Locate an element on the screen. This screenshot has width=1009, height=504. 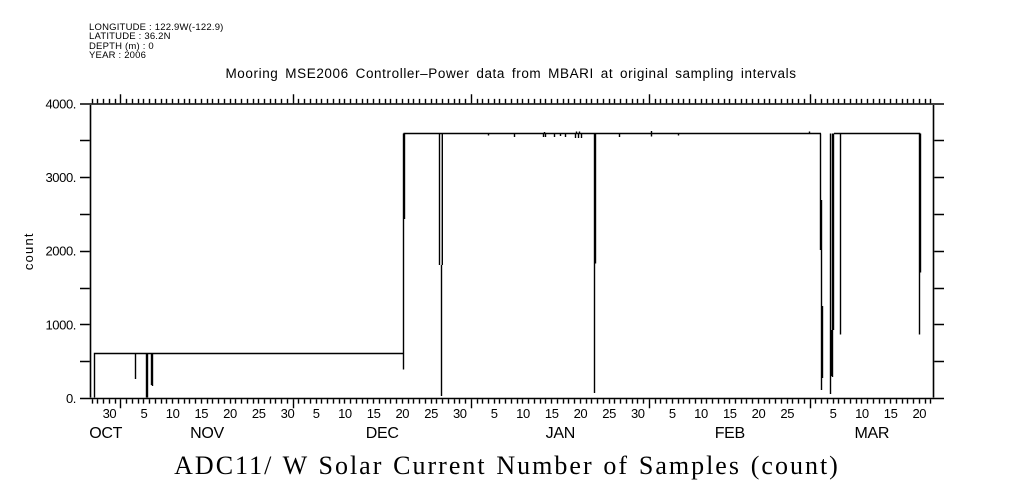
svg-text: FEB is located at coordinates (730, 433).